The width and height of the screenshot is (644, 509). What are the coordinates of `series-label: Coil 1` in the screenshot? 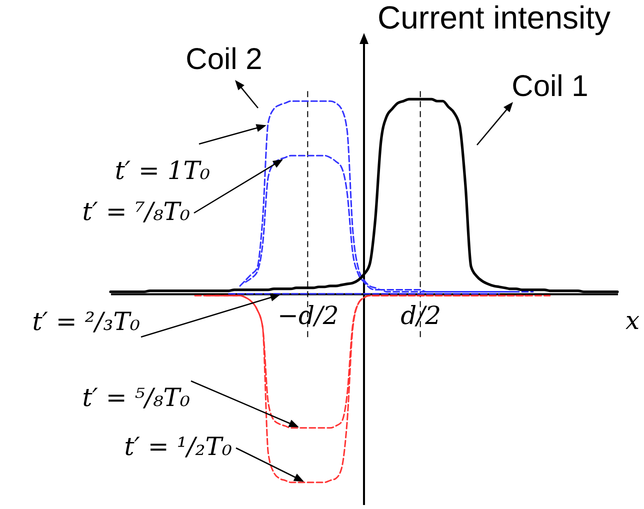 It's located at (550, 86).